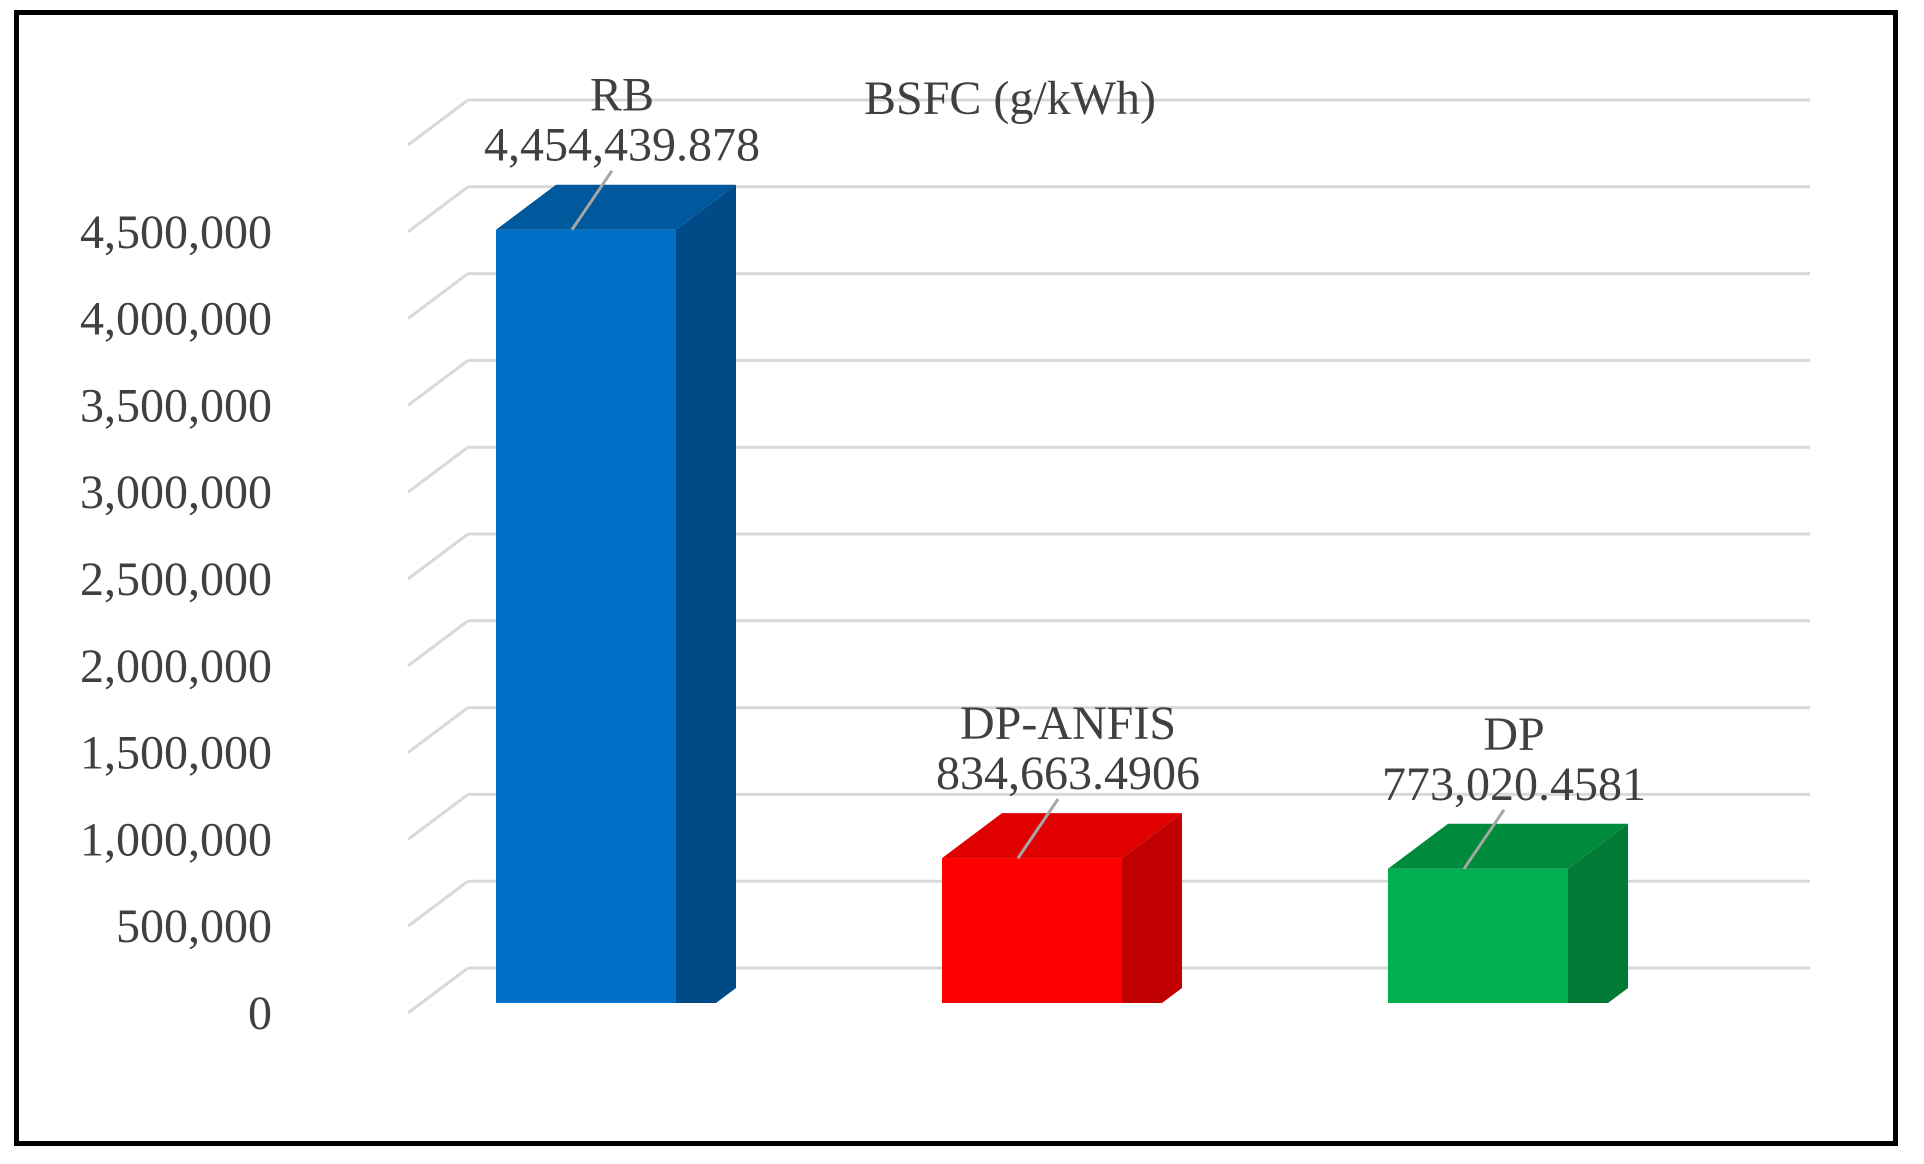 The height and width of the screenshot is (1164, 1924). I want to click on chart-title: BSFC (g/kWh), so click(1010, 98).